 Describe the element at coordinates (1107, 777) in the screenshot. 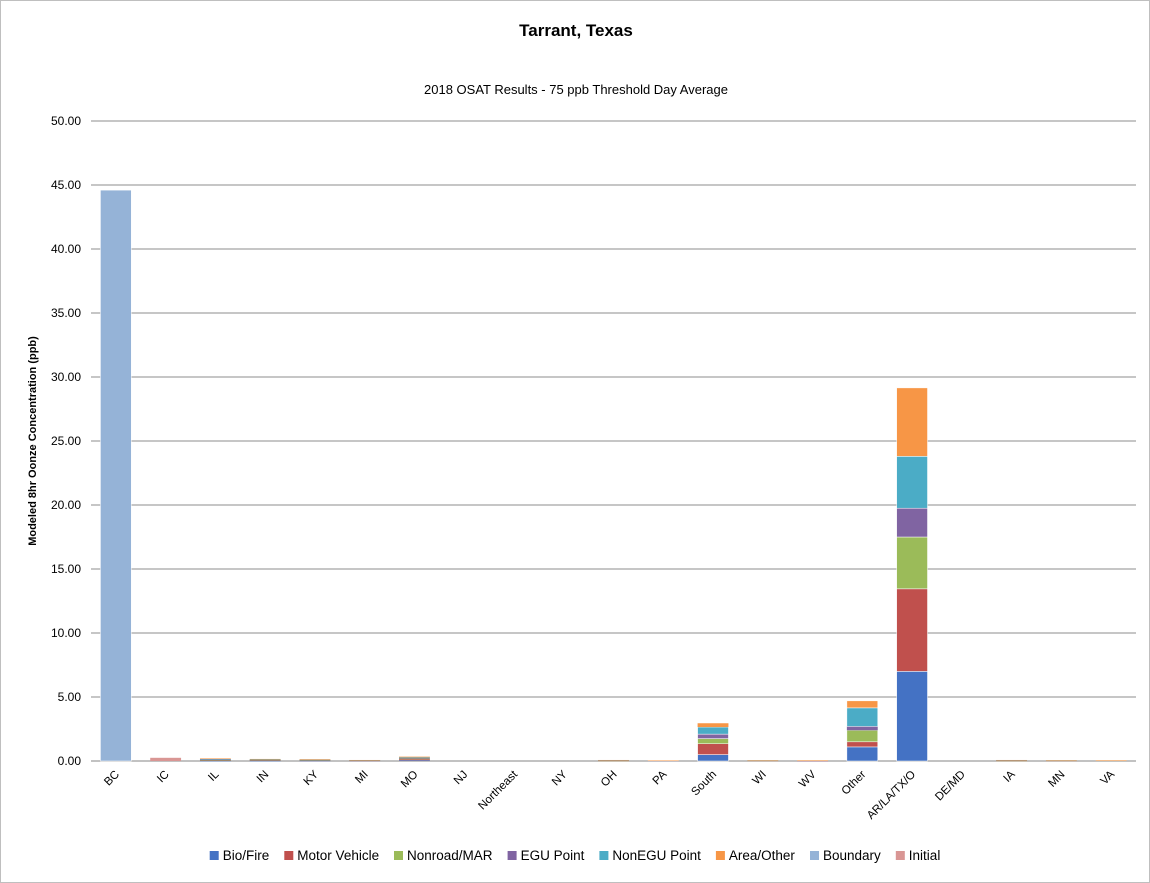

I see `x-tick-va: VA` at that location.